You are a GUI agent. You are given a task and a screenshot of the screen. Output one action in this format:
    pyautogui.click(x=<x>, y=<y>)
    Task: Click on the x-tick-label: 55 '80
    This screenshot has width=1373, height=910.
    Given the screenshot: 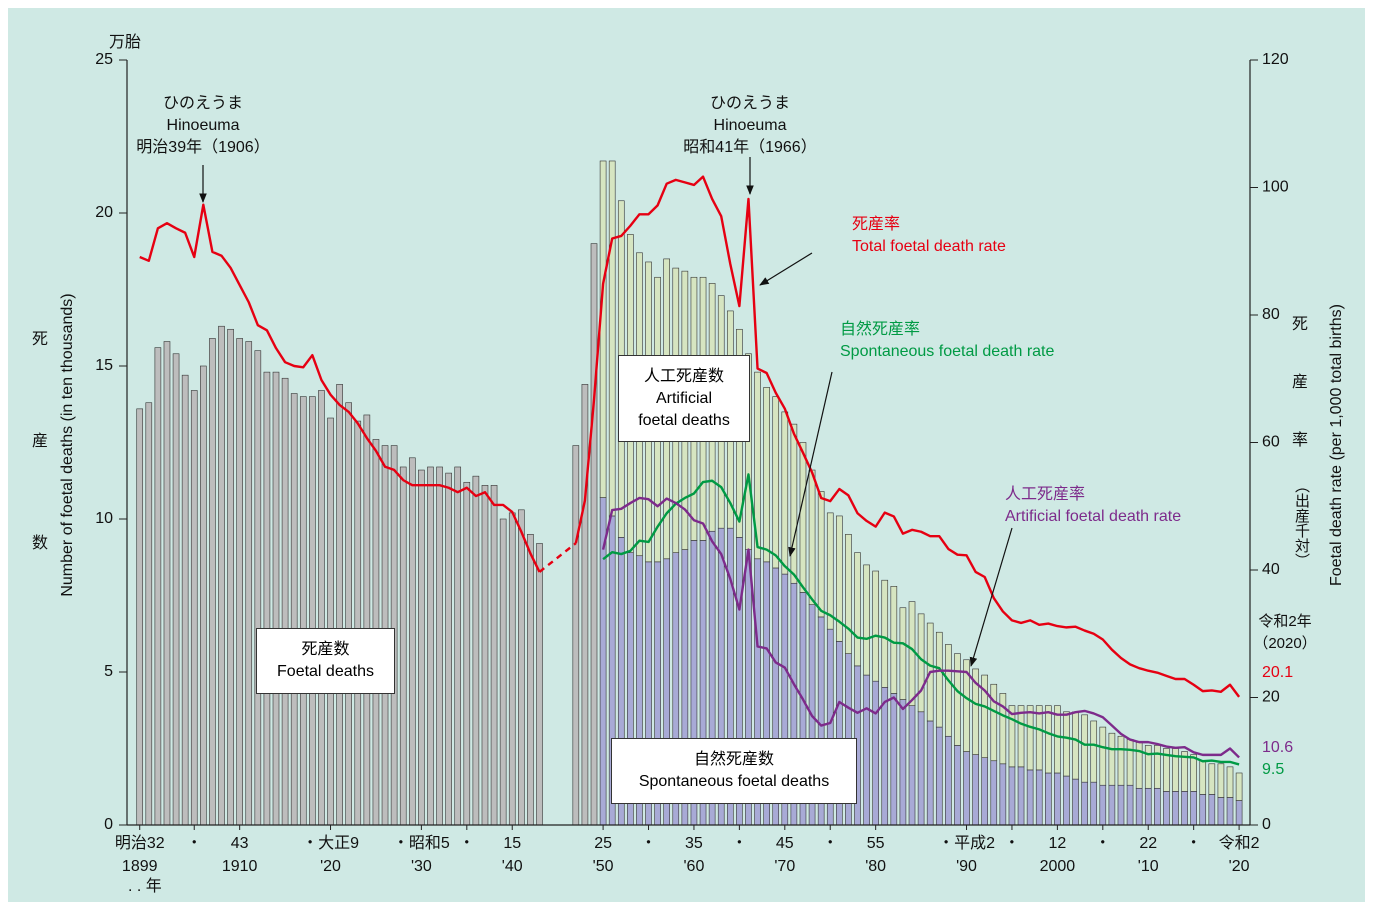 What is the action you would take?
    pyautogui.click(x=876, y=855)
    